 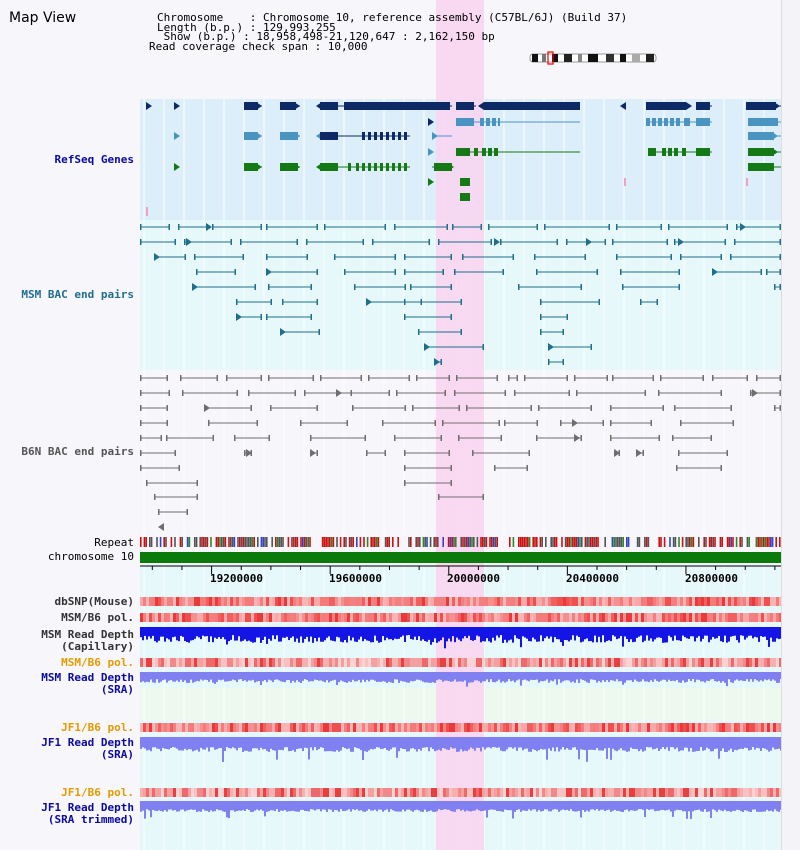 I want to click on selection-highlight, so click(x=460, y=425).